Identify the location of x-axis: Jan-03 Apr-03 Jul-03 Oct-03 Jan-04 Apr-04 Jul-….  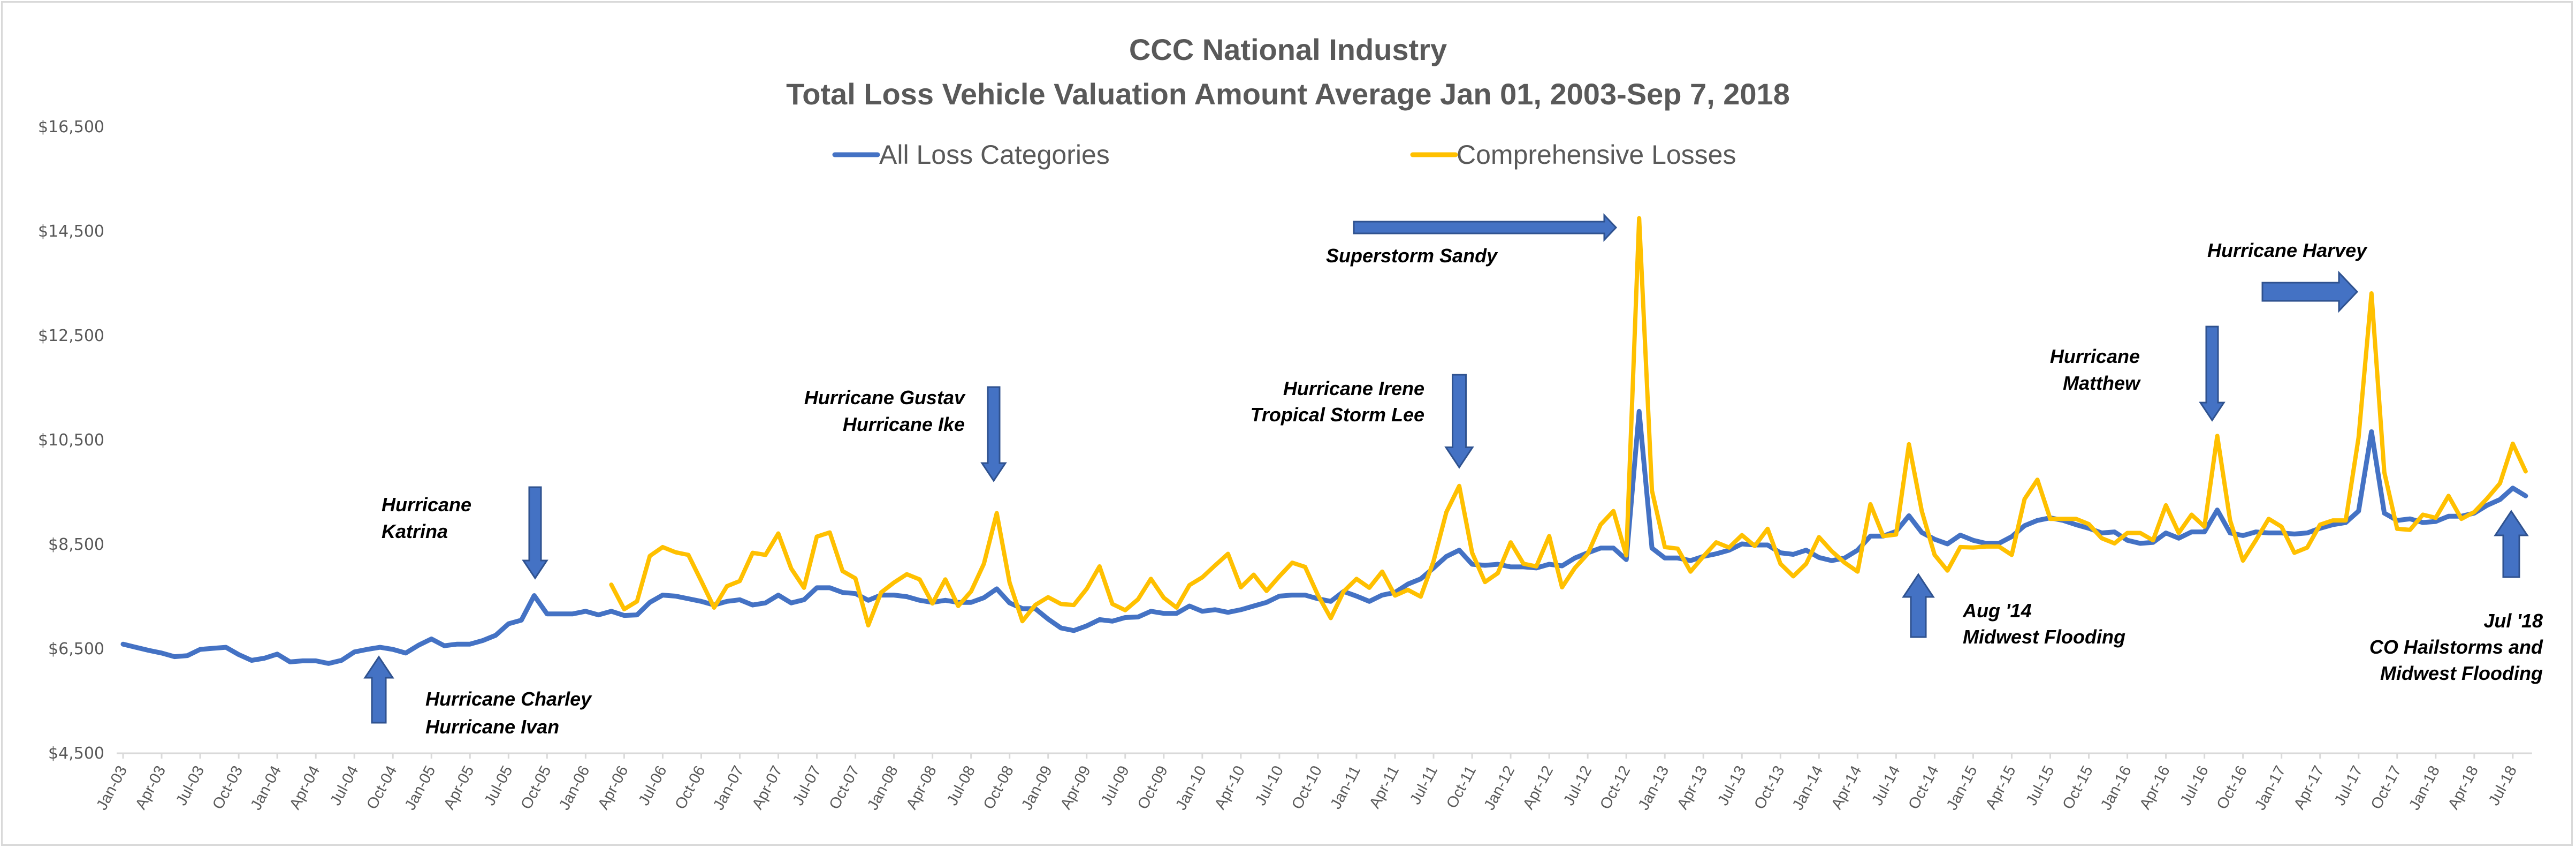
(1312, 782).